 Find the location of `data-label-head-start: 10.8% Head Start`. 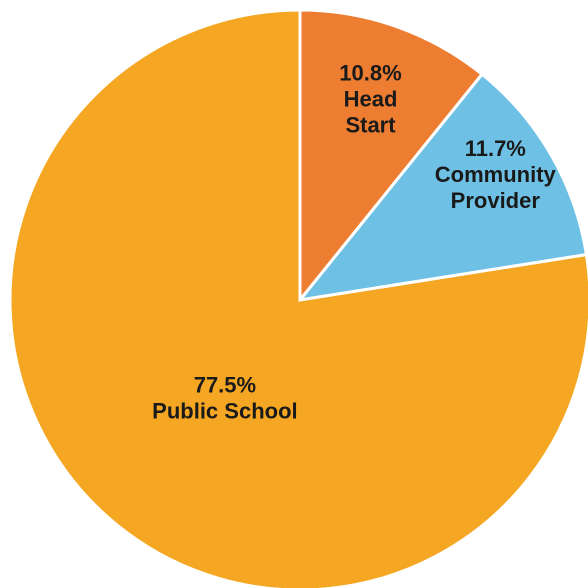

data-label-head-start: 10.8% Head Start is located at coordinates (370, 98).